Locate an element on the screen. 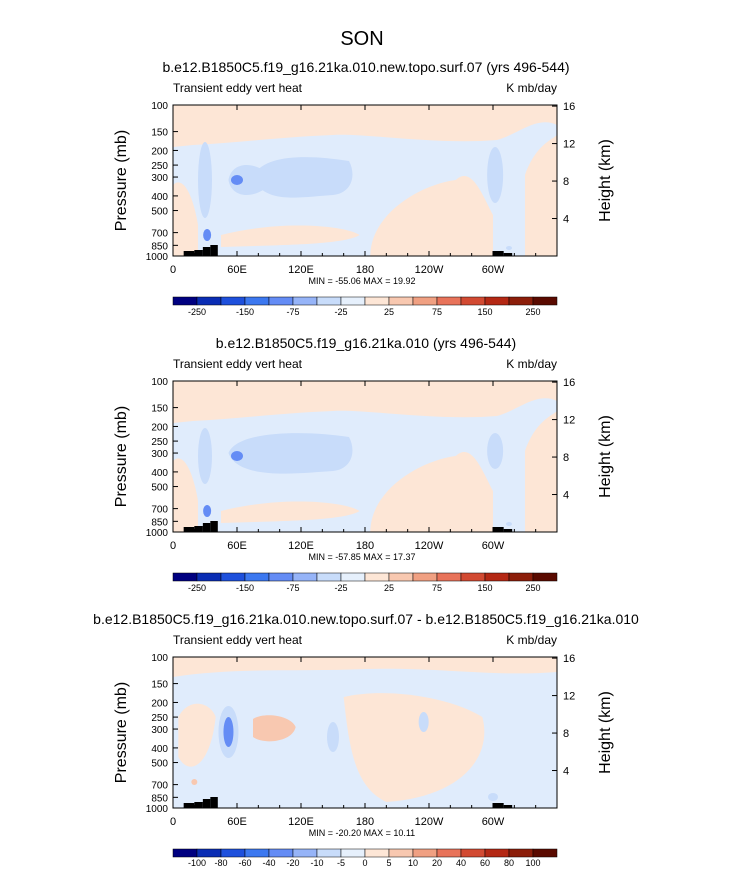 The height and width of the screenshot is (877, 733). colorbar-label: 10 is located at coordinates (413, 863).